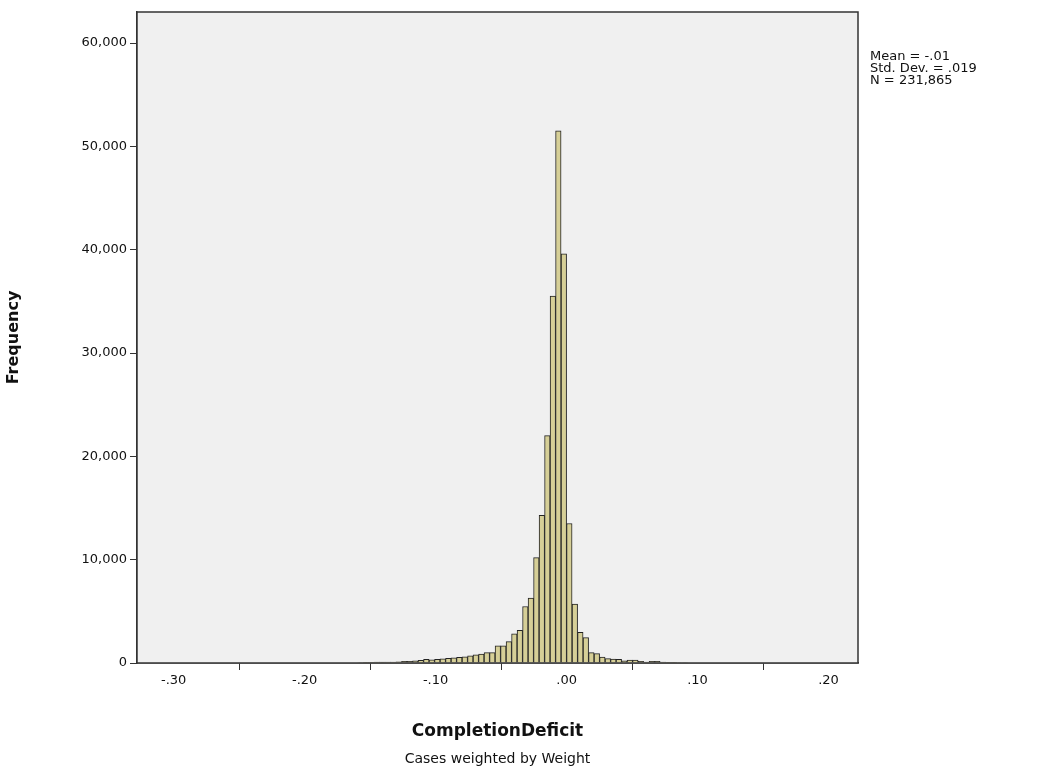 Image resolution: width=1047 pixels, height=776 pixels. What do you see at coordinates (104, 249) in the screenshot?
I see `y-tick-label: 40,000` at bounding box center [104, 249].